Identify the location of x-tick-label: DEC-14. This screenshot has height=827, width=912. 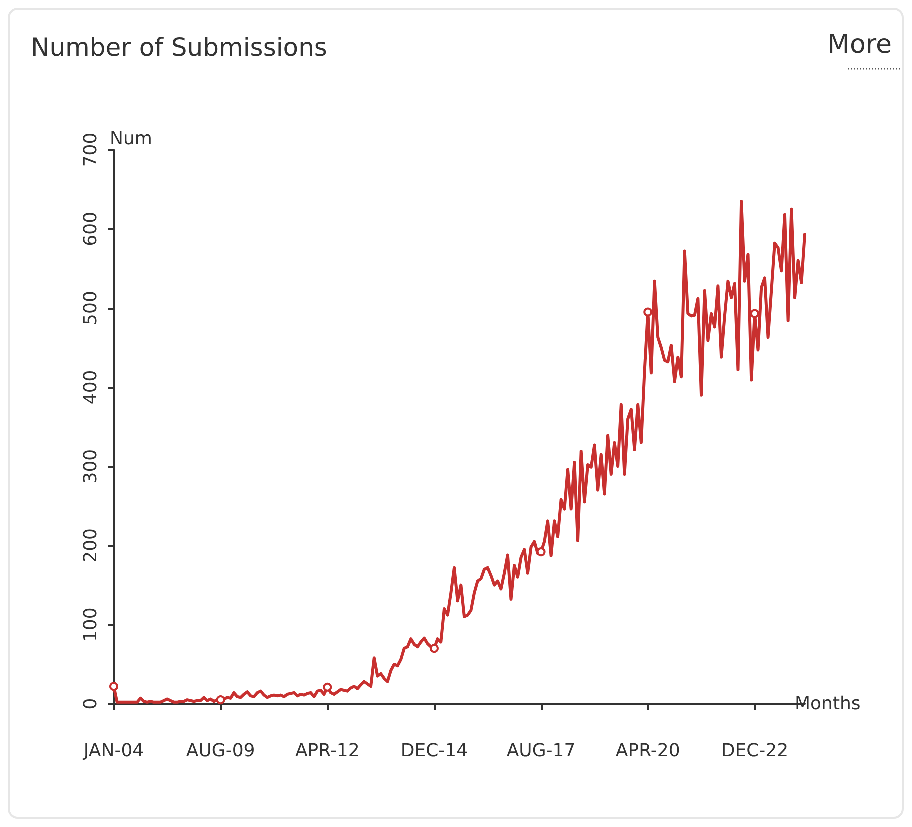
(434, 751).